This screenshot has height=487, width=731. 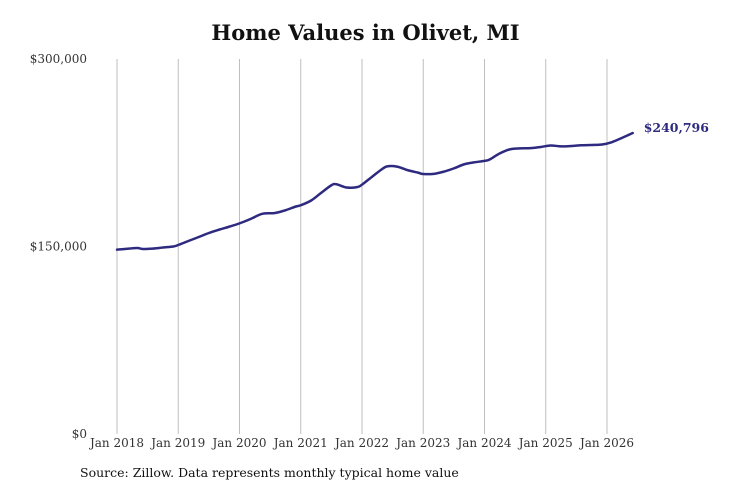 What do you see at coordinates (116, 443) in the screenshot?
I see `x-tick-label: Jan 2018` at bounding box center [116, 443].